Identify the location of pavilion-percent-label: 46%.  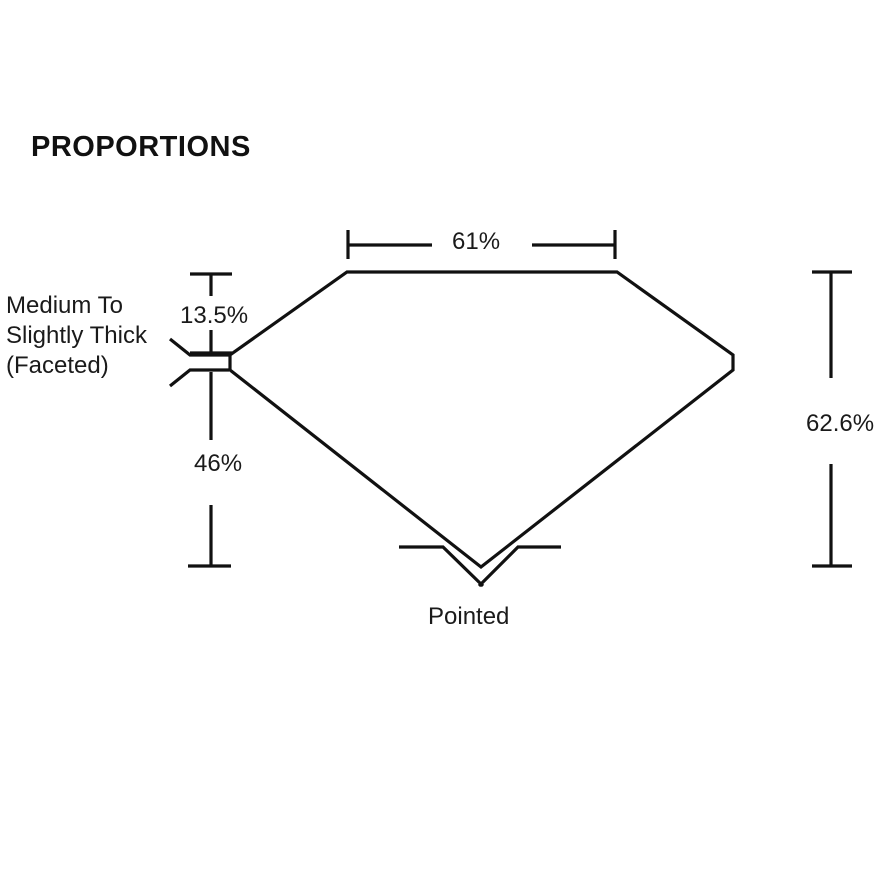
(218, 463).